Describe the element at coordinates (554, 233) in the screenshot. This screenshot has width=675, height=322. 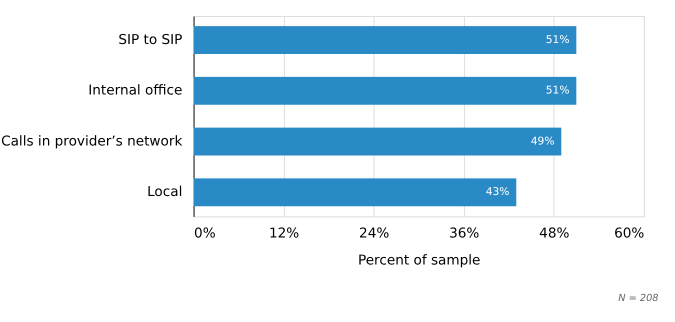
I see `x-tick-label: 48%` at that location.